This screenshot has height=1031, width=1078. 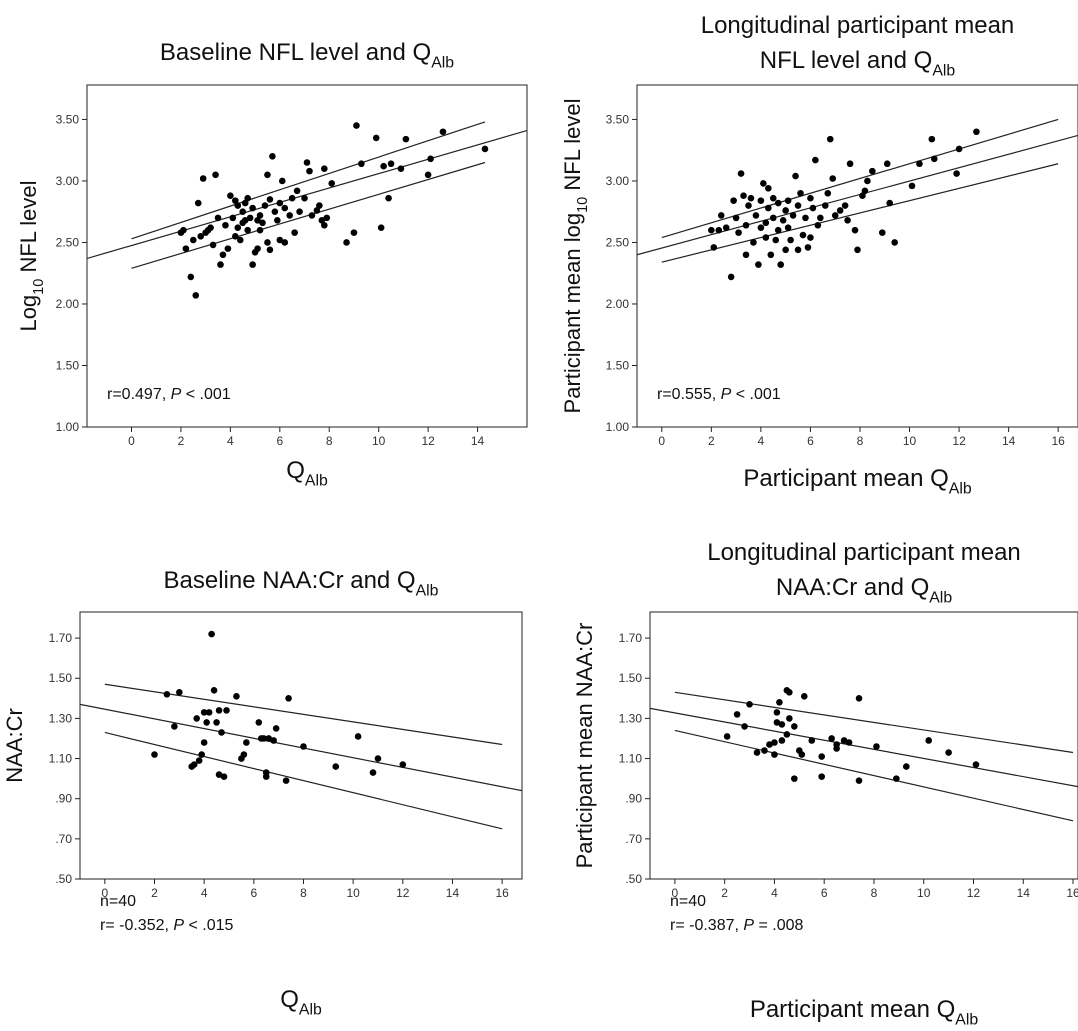 I want to click on confidence-band-upper, so click(x=860, y=178).